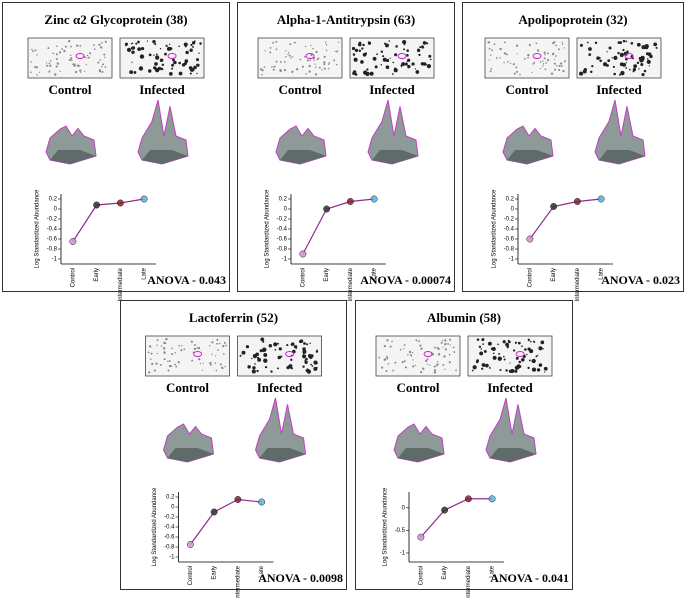  What do you see at coordinates (280, 387) in the screenshot?
I see `image-label: Infected` at bounding box center [280, 387].